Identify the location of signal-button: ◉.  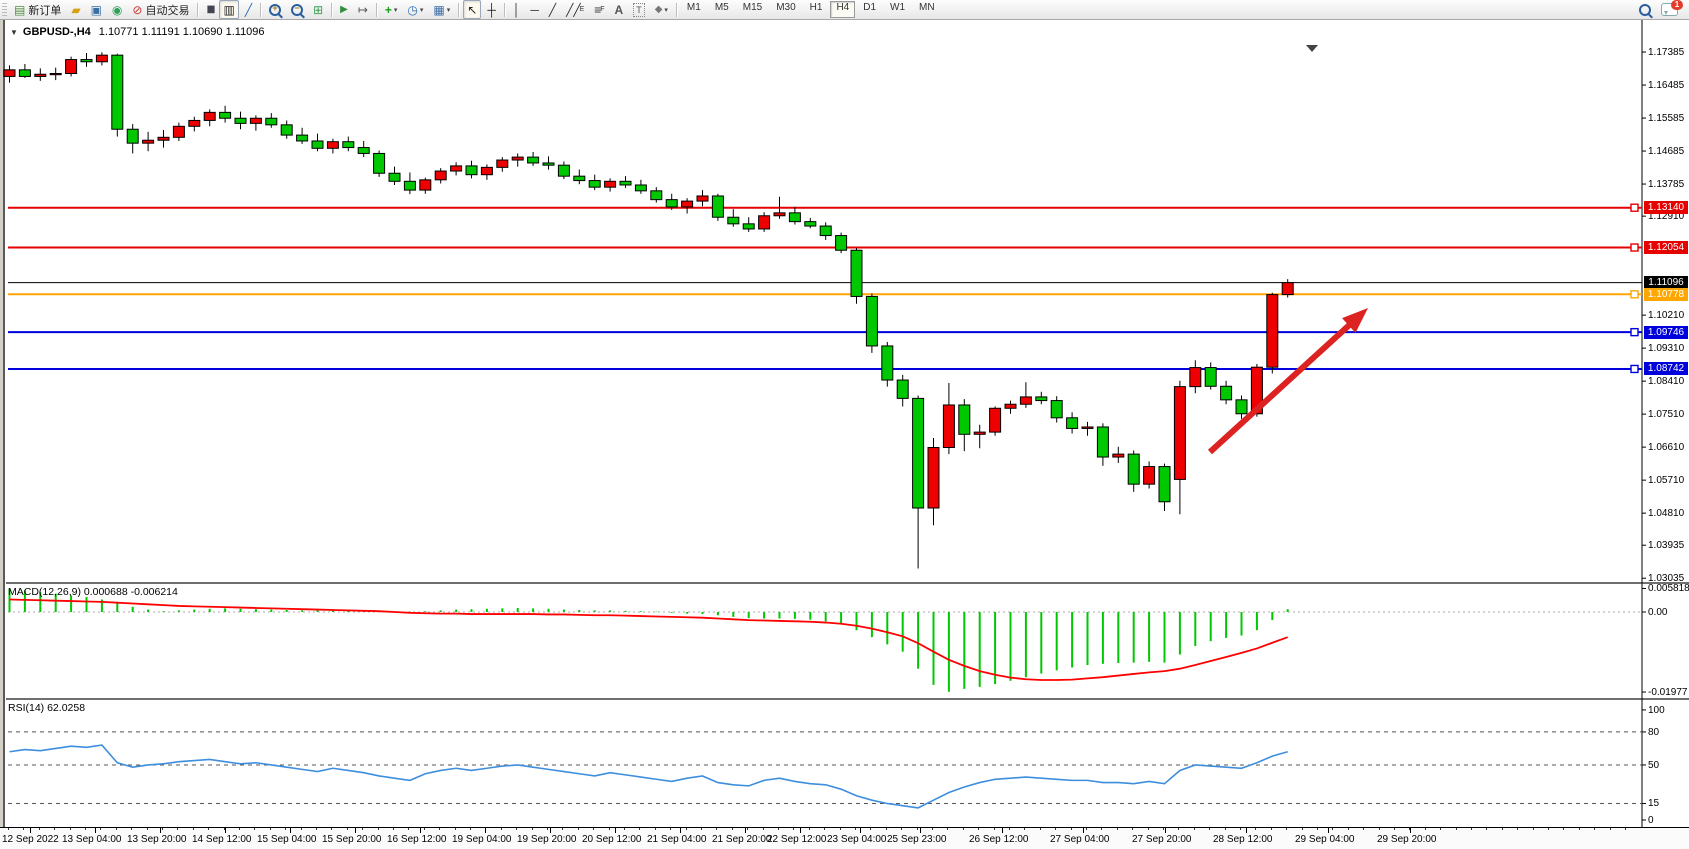
(117, 9).